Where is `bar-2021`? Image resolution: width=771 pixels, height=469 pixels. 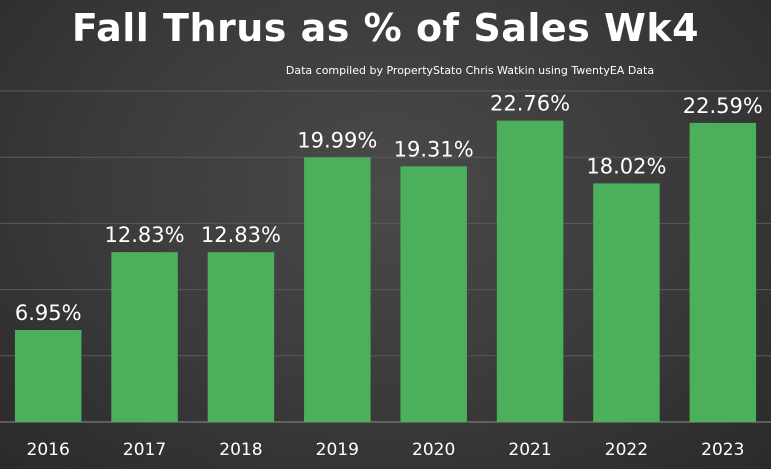
bar-2021 is located at coordinates (530, 271).